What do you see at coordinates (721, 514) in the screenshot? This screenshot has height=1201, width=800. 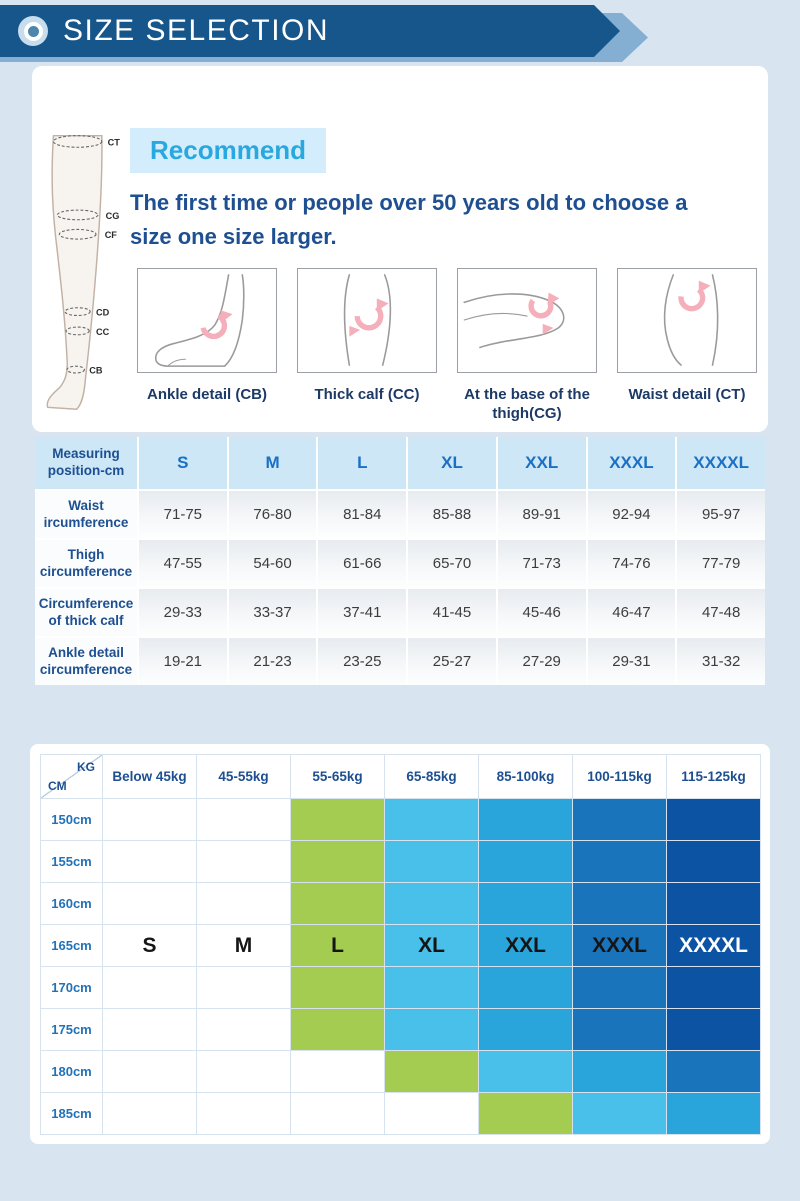 I see `measure-value-cell: 95-97` at bounding box center [721, 514].